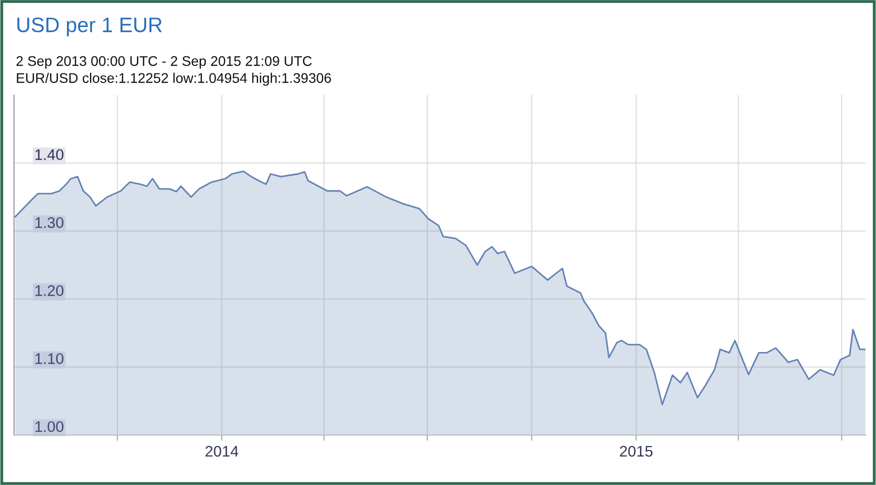 Image resolution: width=876 pixels, height=485 pixels. I want to click on y-tick-label: 1.10, so click(49, 358).